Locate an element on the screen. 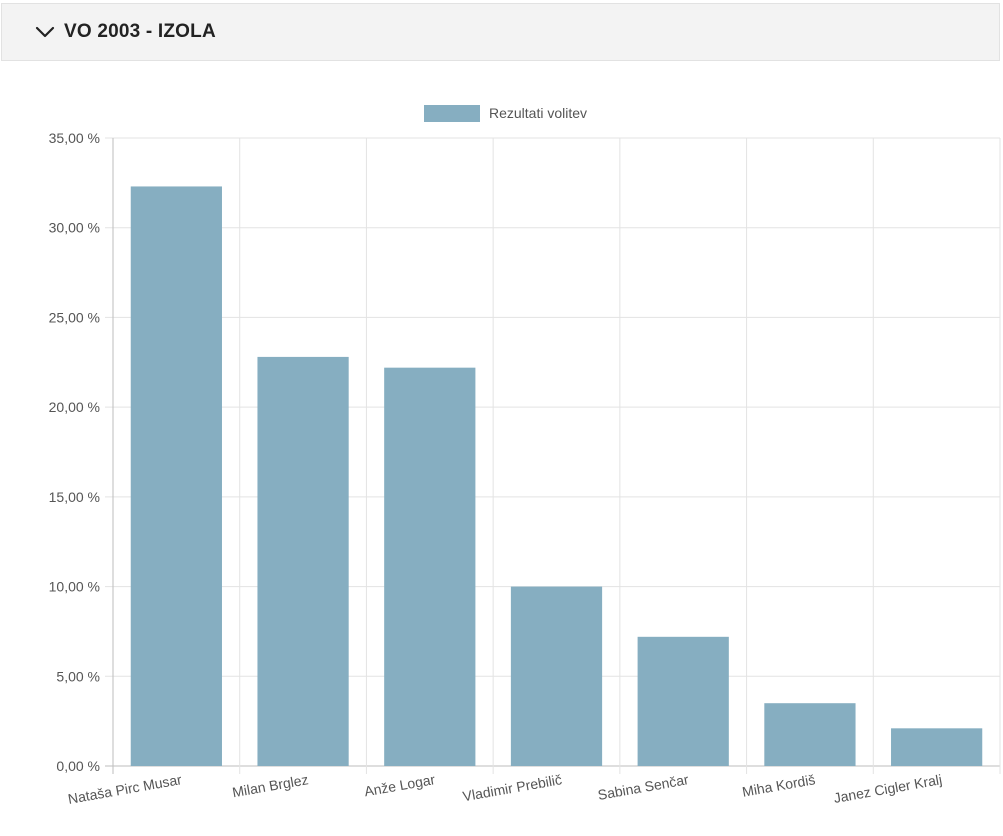 The image size is (1003, 836). x-tick-label: Milan Brglez is located at coordinates (270, 785).